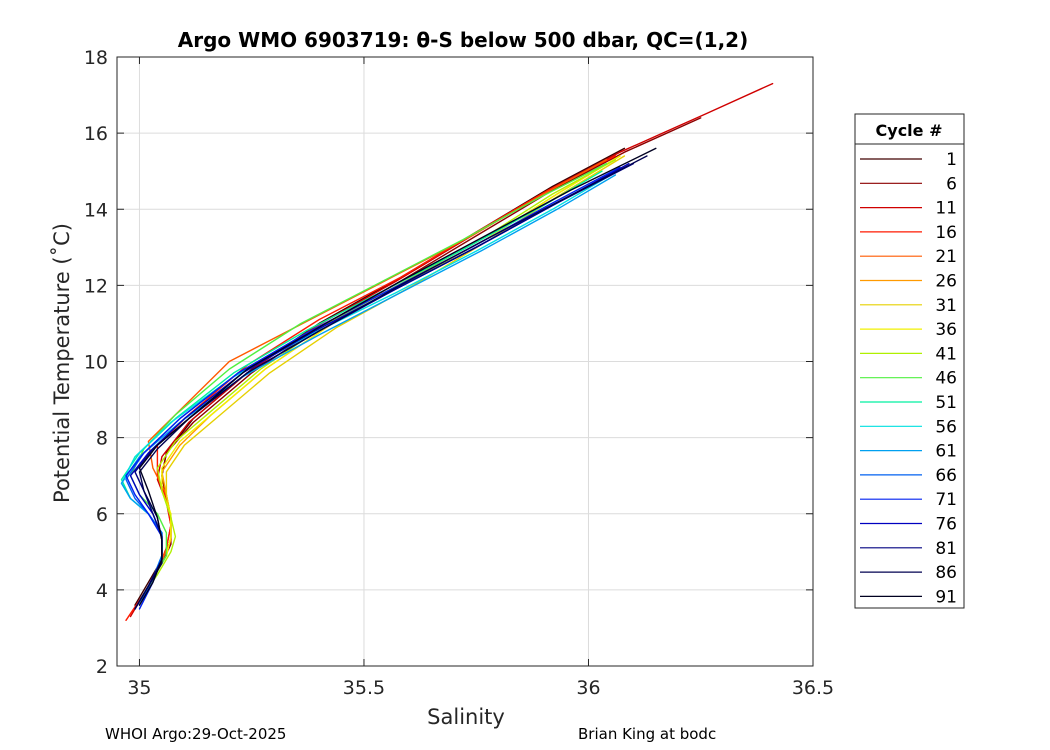 The image size is (1050, 750). Describe the element at coordinates (466, 717) in the screenshot. I see `x-axis-label: Salinity` at that location.